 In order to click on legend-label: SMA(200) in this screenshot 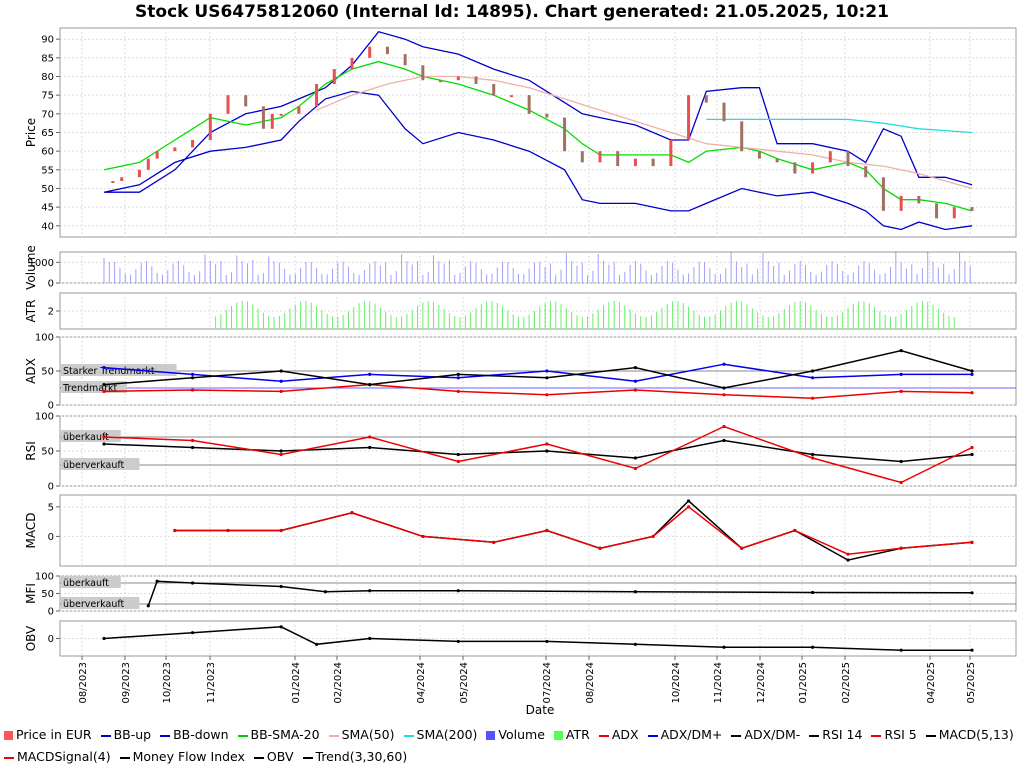, I will do `click(447, 734)`.